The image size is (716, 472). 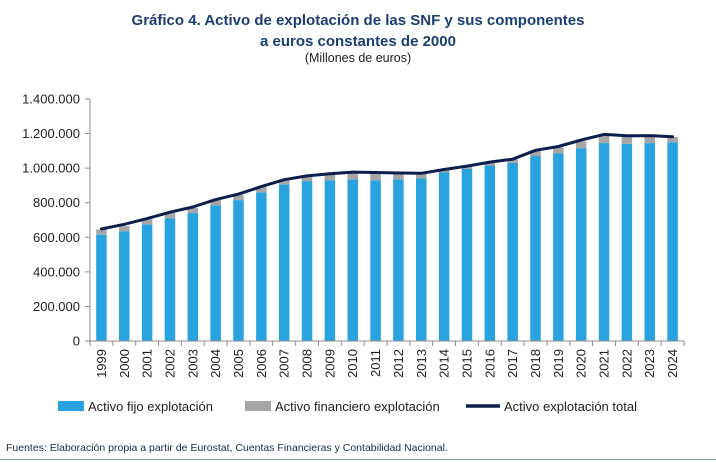 What do you see at coordinates (150, 406) in the screenshot?
I see `legend-label: Activo fijo explotación` at bounding box center [150, 406].